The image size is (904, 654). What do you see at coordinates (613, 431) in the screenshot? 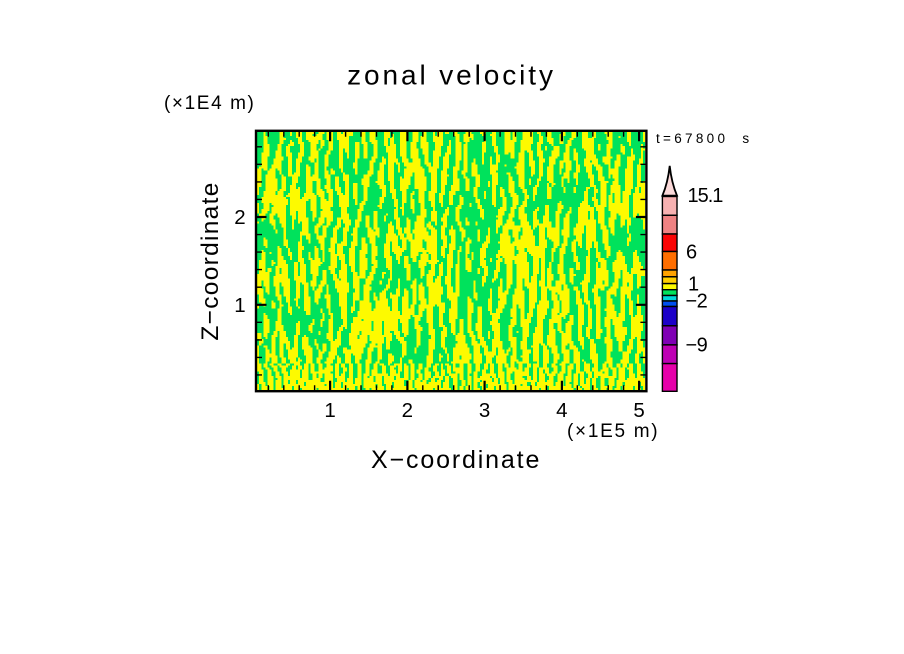
I see `svg-text: (×1E5 m)` at bounding box center [613, 431].